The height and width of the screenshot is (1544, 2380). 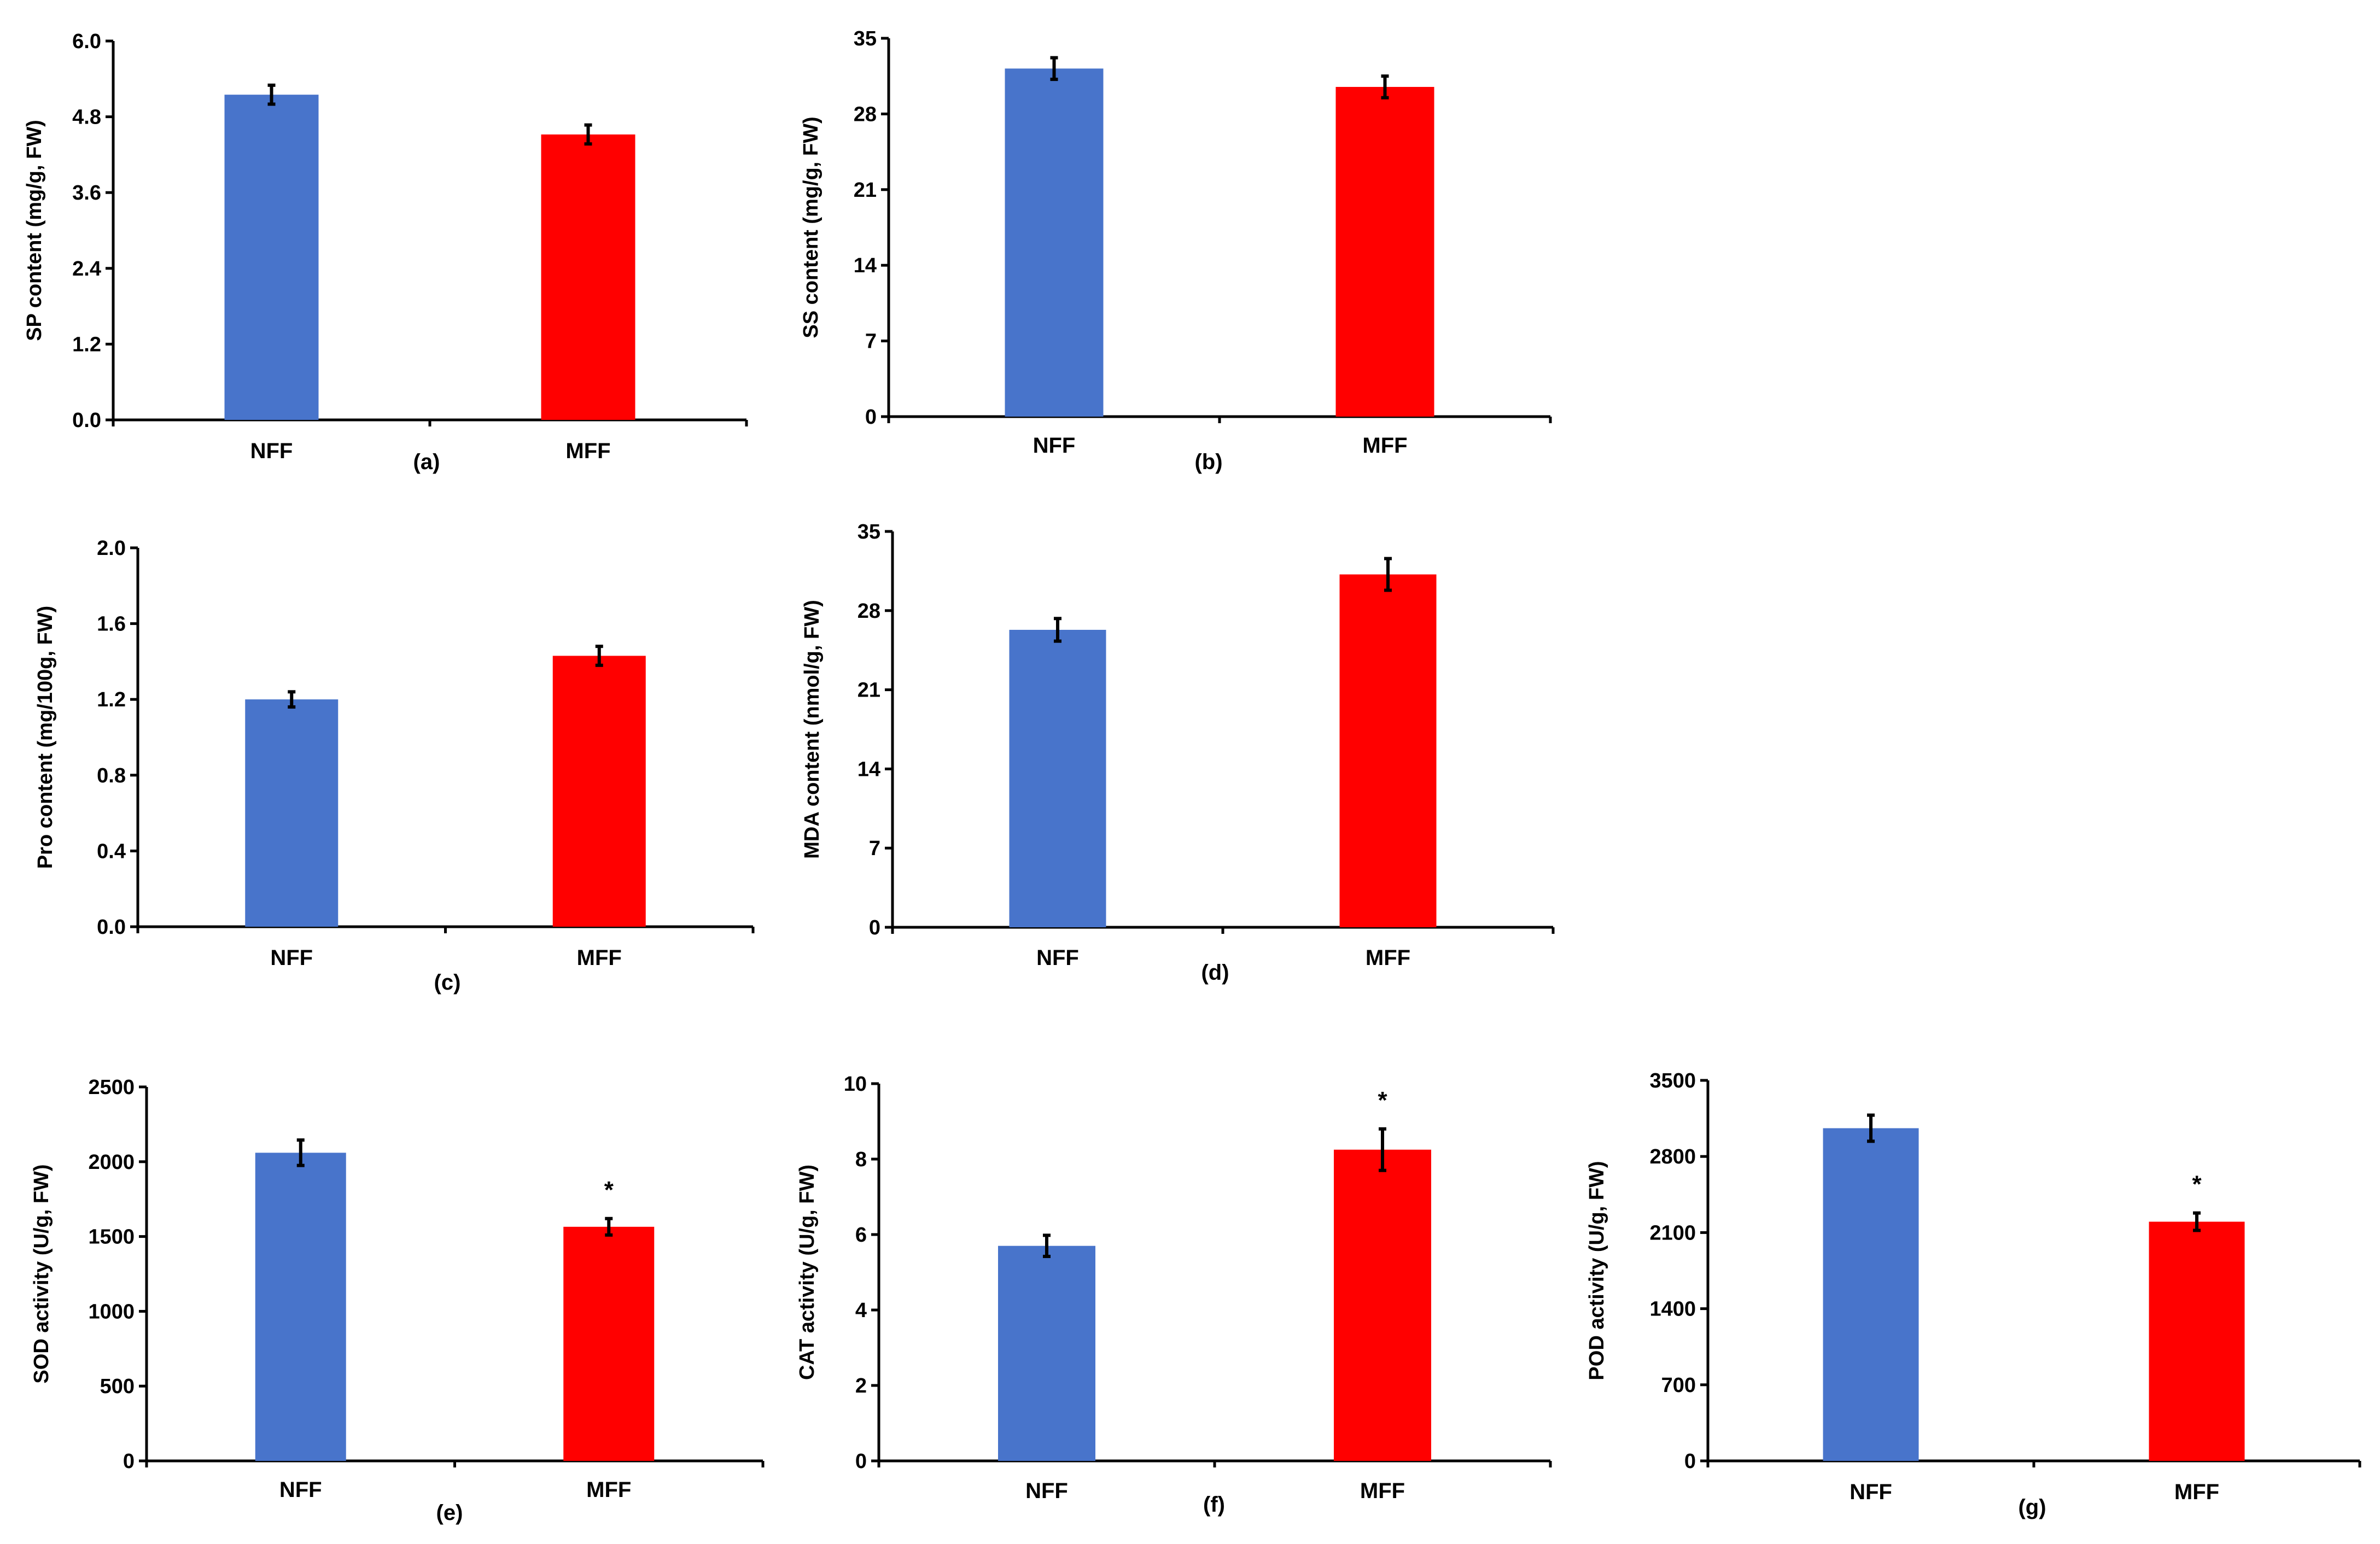 What do you see at coordinates (1672, 1156) in the screenshot?
I see `y-tick-label: 2800` at bounding box center [1672, 1156].